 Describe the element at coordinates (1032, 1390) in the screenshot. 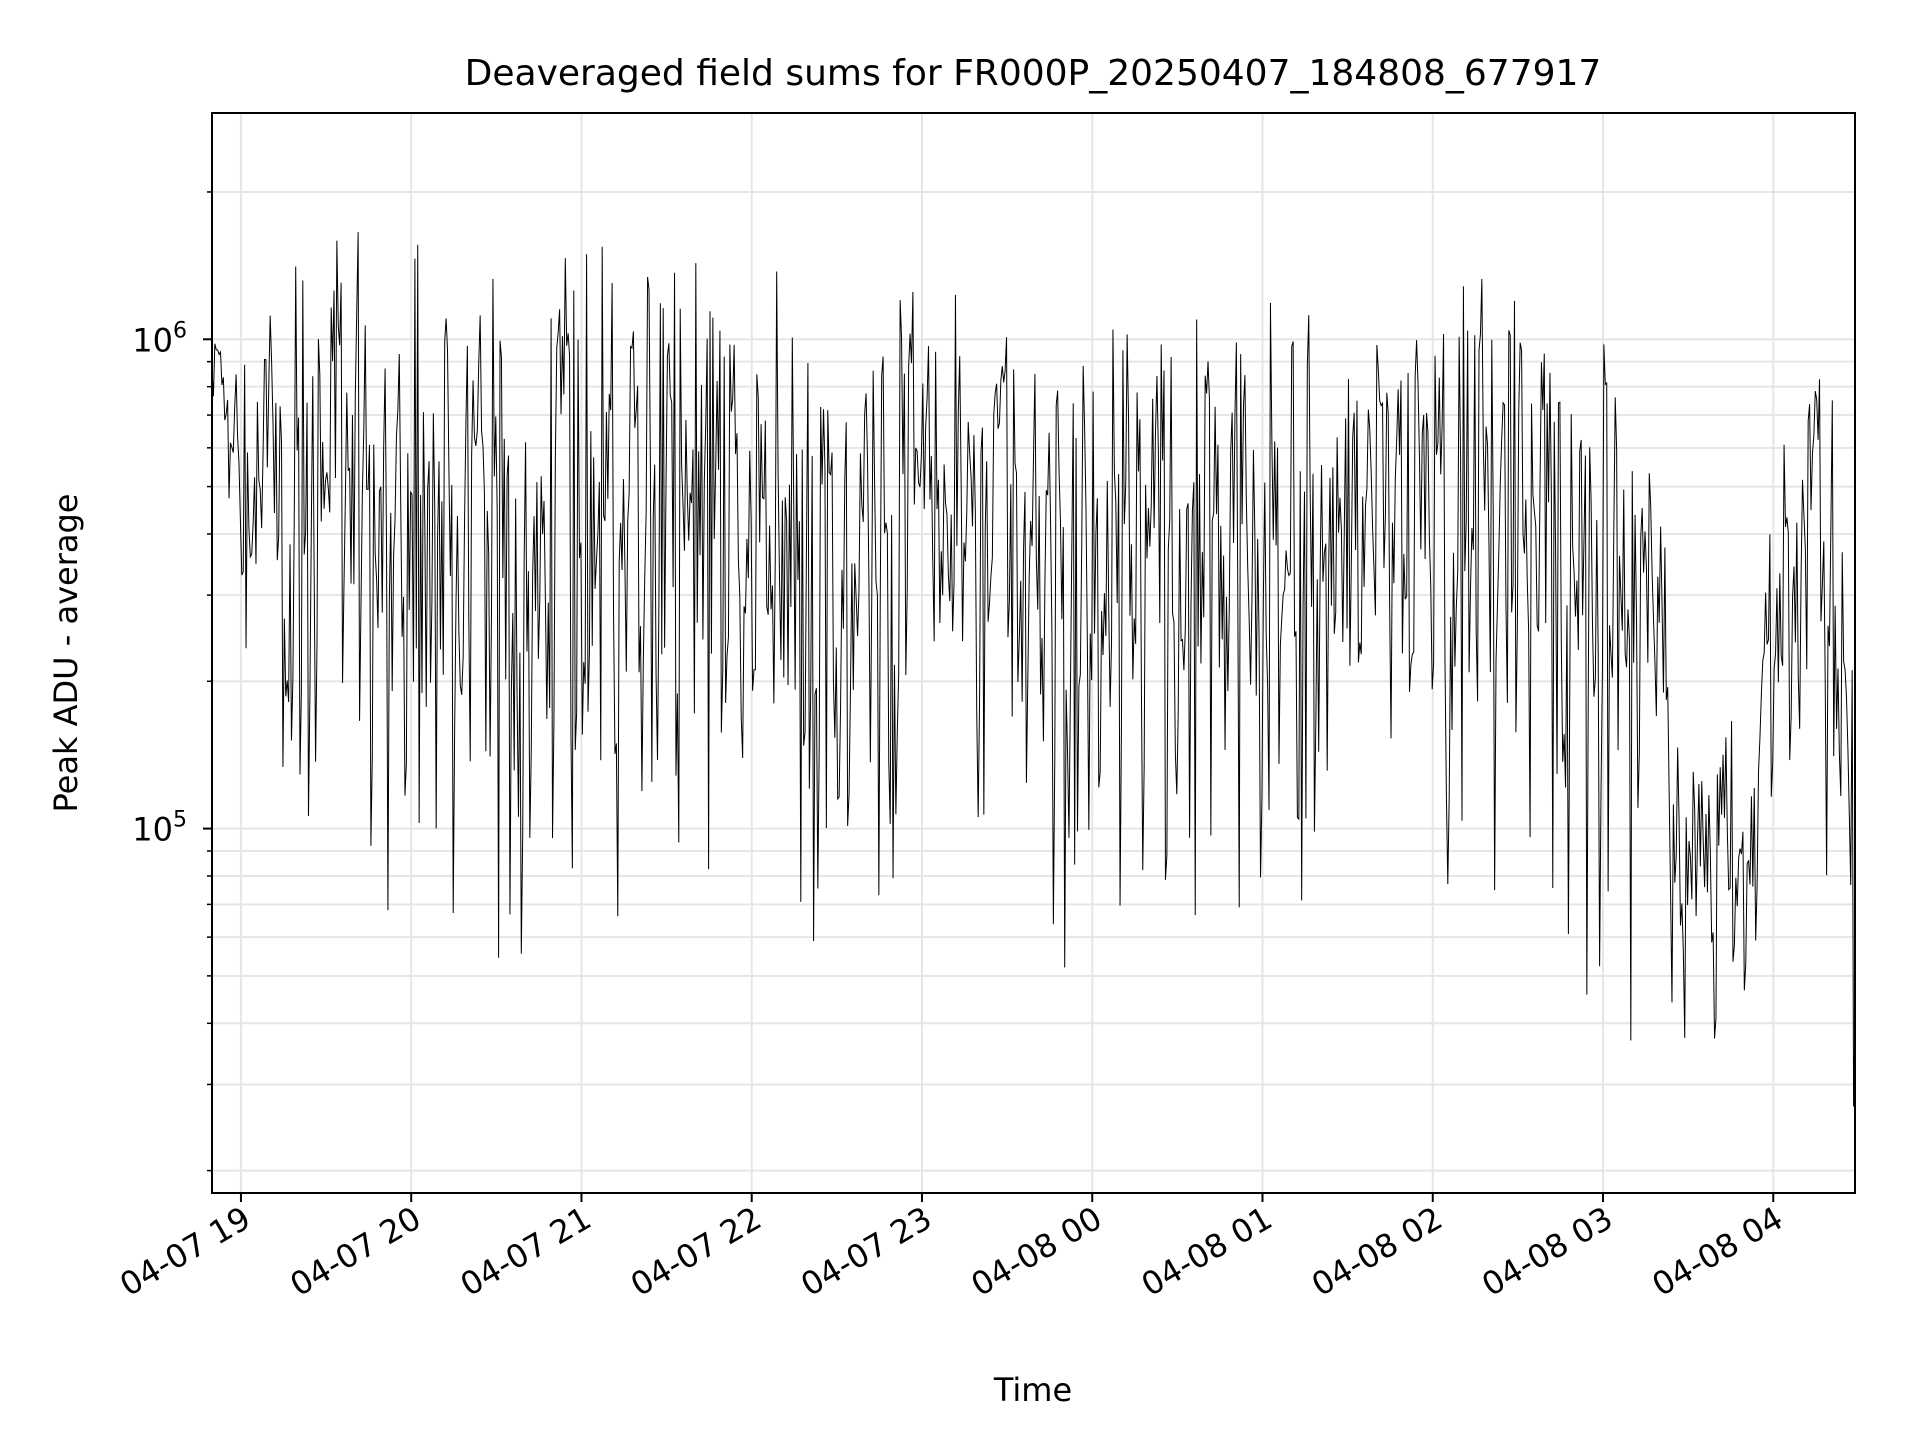

I see `x-axis-label: Time` at that location.